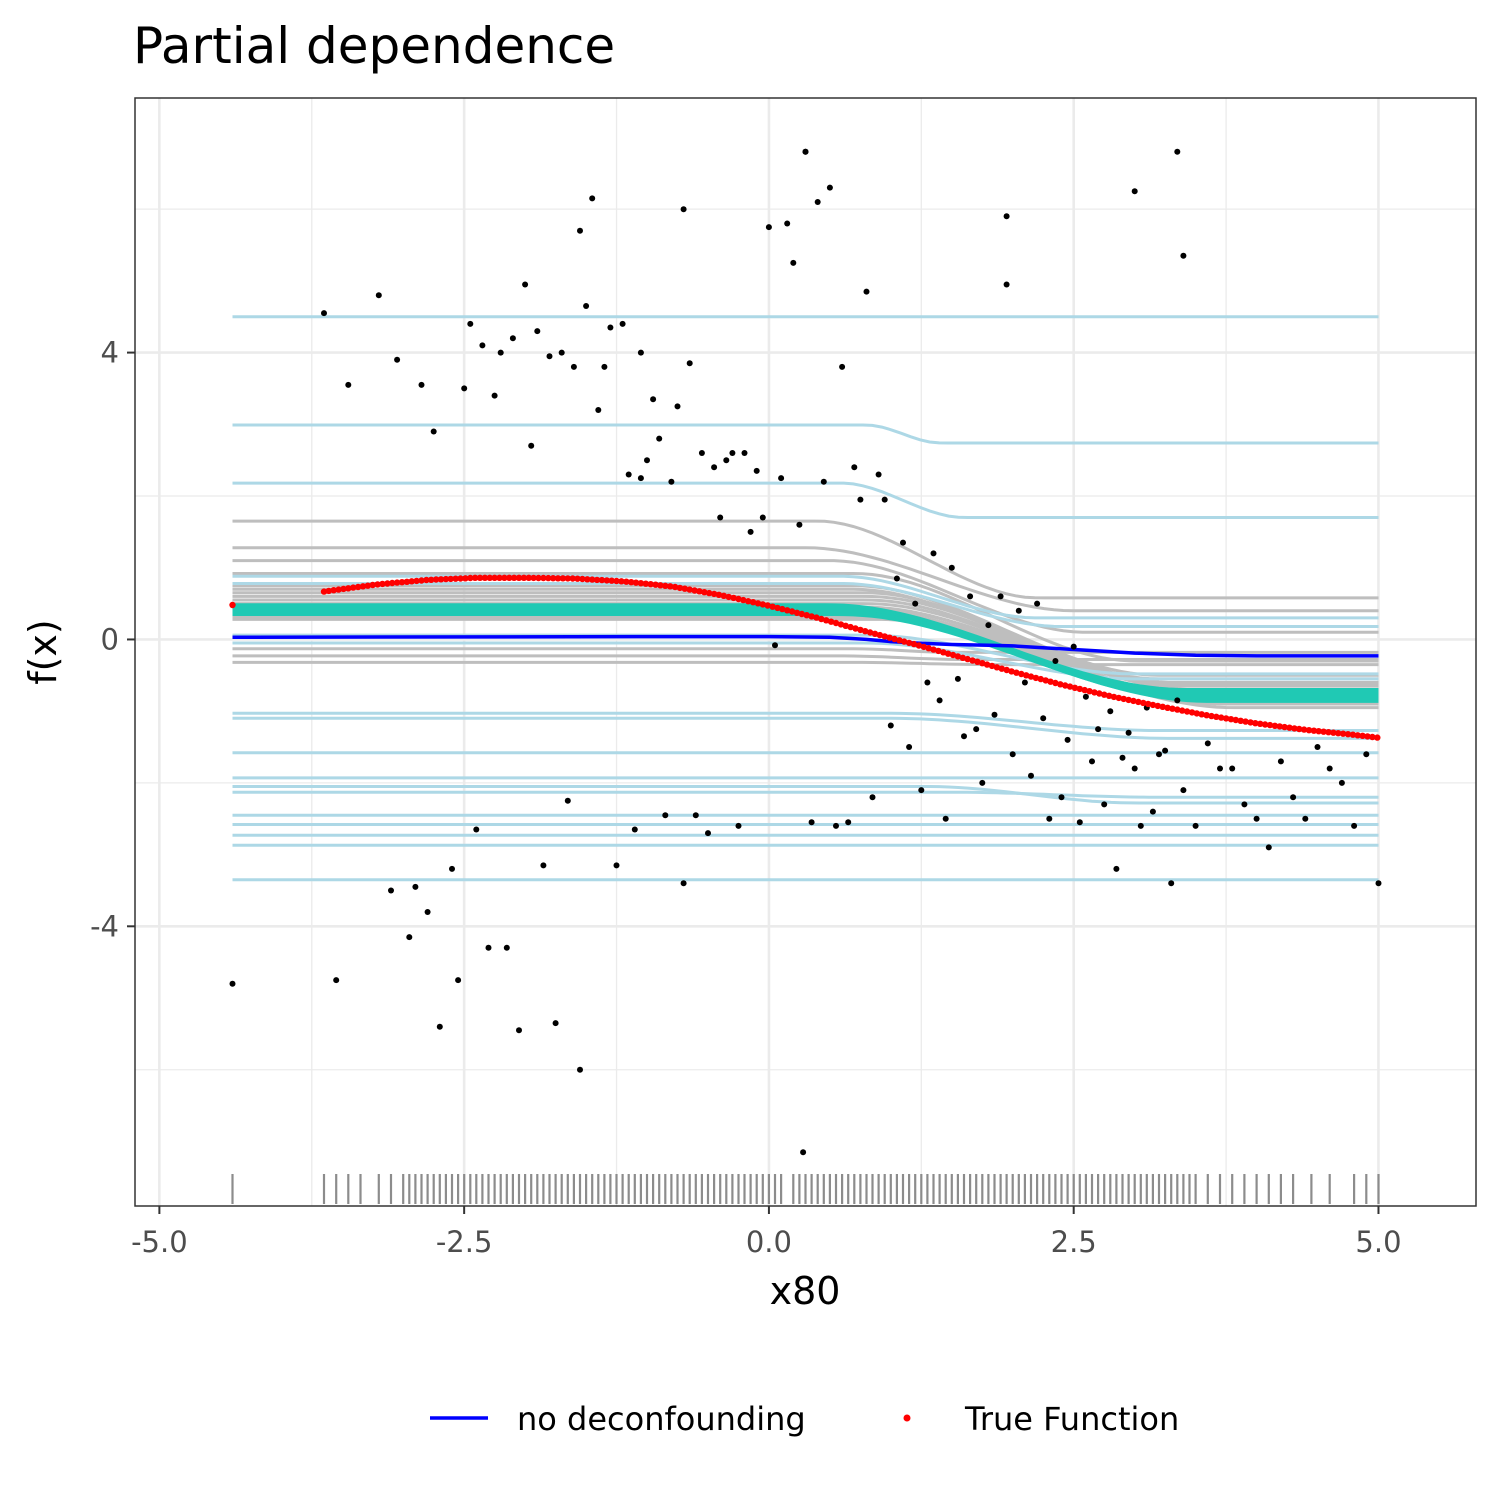 This screenshot has height=1500, width=1500. What do you see at coordinates (159, 1242) in the screenshot?
I see `x-tick-label: -5.0` at bounding box center [159, 1242].